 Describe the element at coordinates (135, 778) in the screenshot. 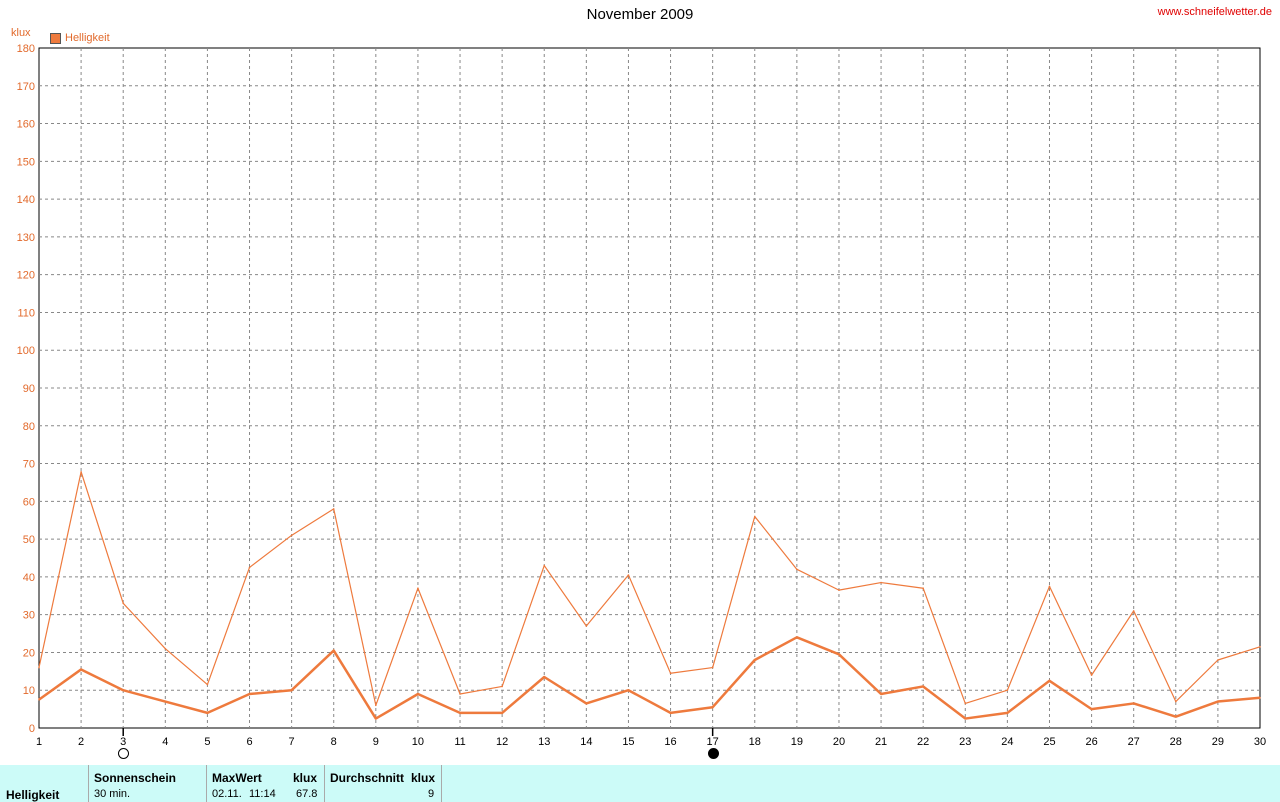

I see `sunshine-label: Sonnenschein` at that location.